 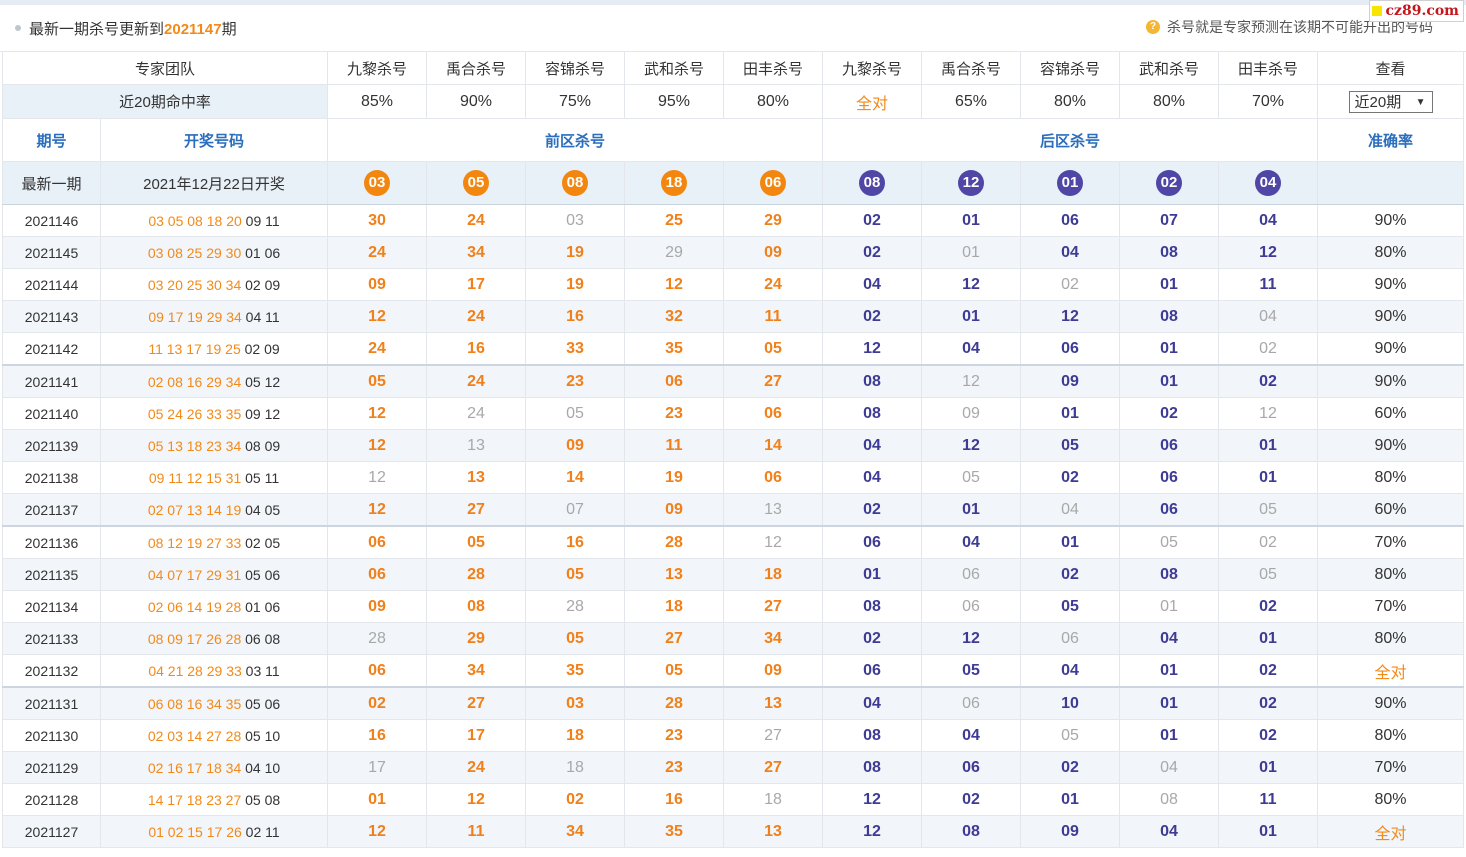 I want to click on draw-front-numbers: 03 05 08 18 20, so click(x=195, y=220).